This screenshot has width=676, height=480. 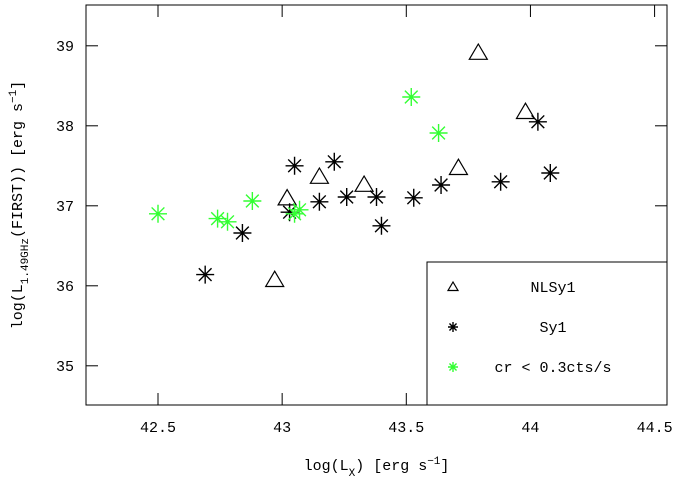 I want to click on y-tick-label: 39, so click(x=65, y=47).